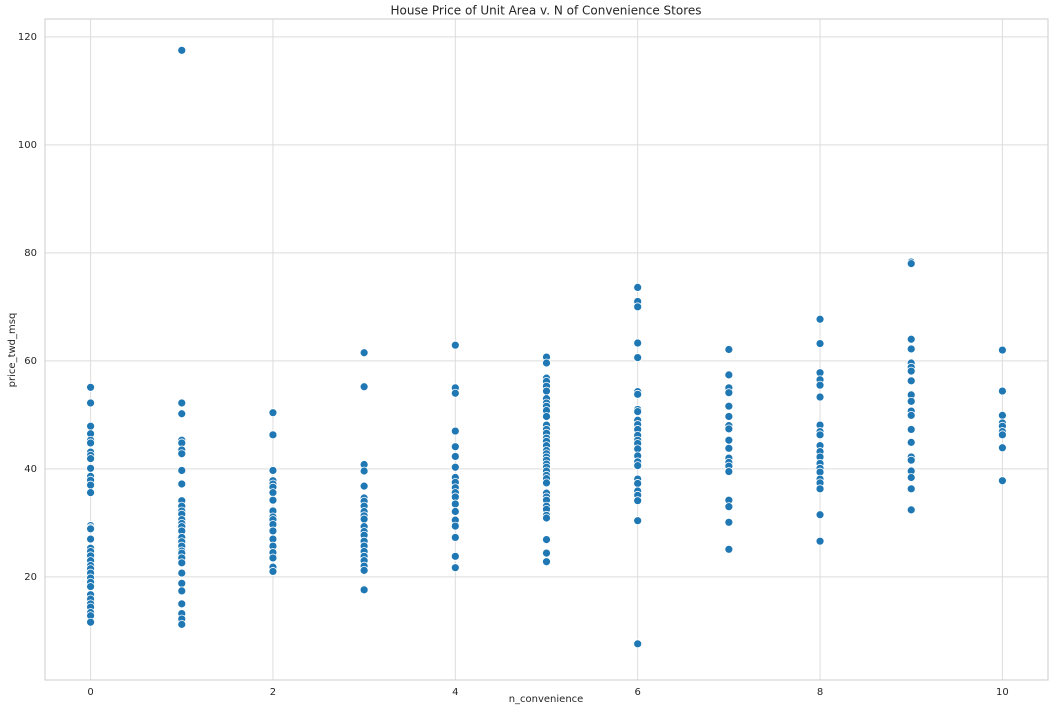 The height and width of the screenshot is (709, 1055). What do you see at coordinates (30, 253) in the screenshot?
I see `y-tick-label: 80` at bounding box center [30, 253].